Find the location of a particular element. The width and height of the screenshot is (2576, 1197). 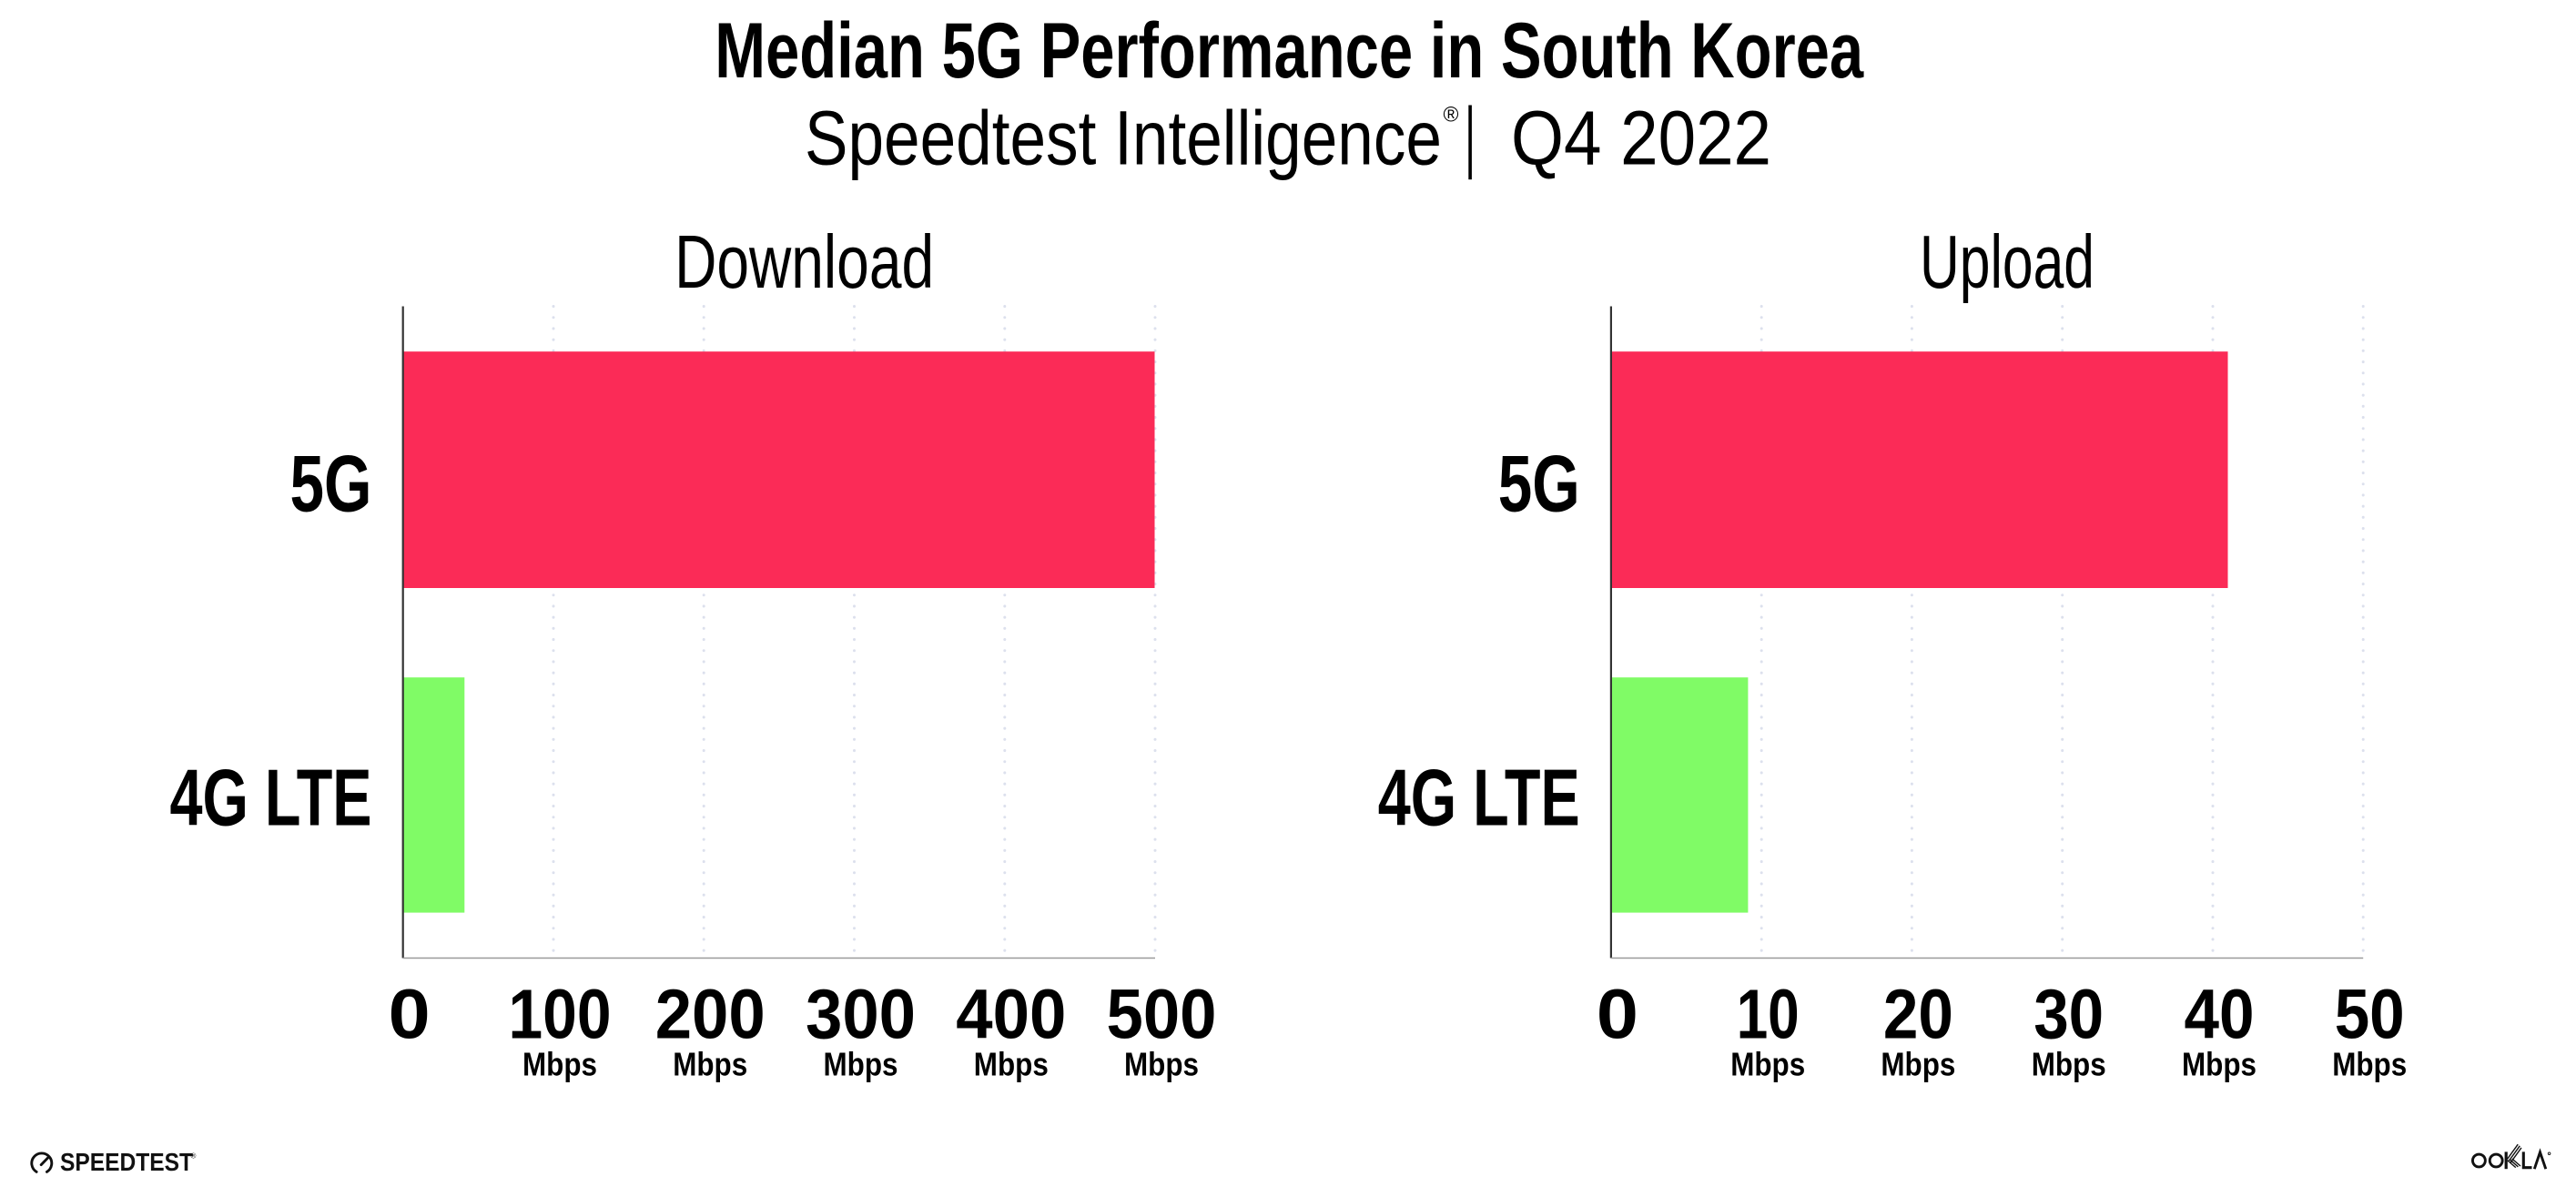

svg-text: Speedtest Intelligence is located at coordinates (1123, 138).